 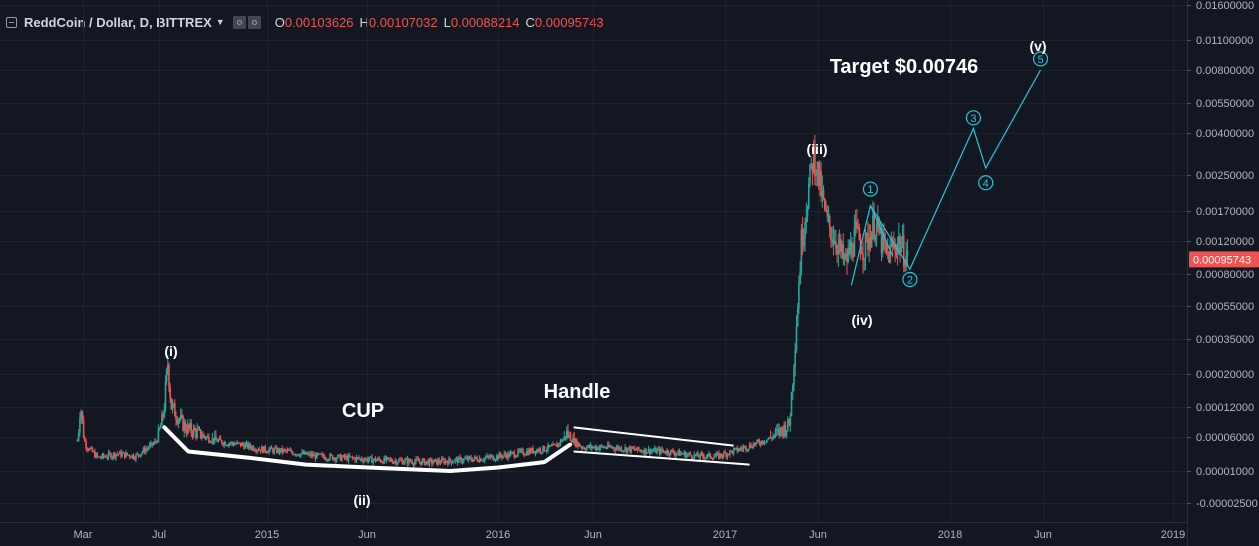 What do you see at coordinates (498, 535) in the screenshot?
I see `time-tick-label: 2016` at bounding box center [498, 535].